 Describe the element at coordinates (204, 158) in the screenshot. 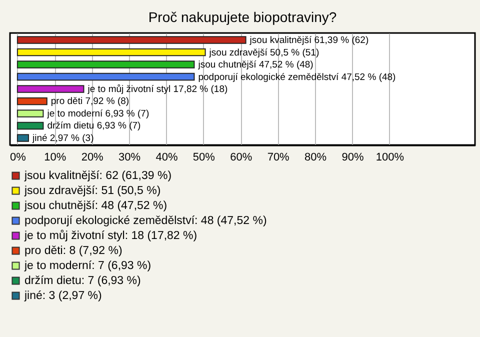

I see `x-tick-label: 50%` at that location.